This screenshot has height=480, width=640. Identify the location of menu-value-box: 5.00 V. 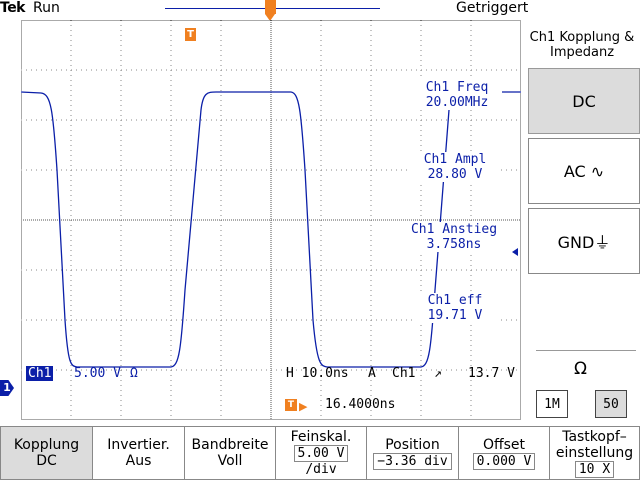
(321, 453).